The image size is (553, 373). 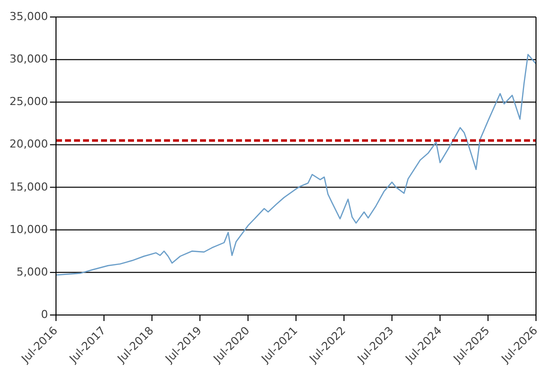 I want to click on y-tick-label: 30,000, so click(x=29, y=59).